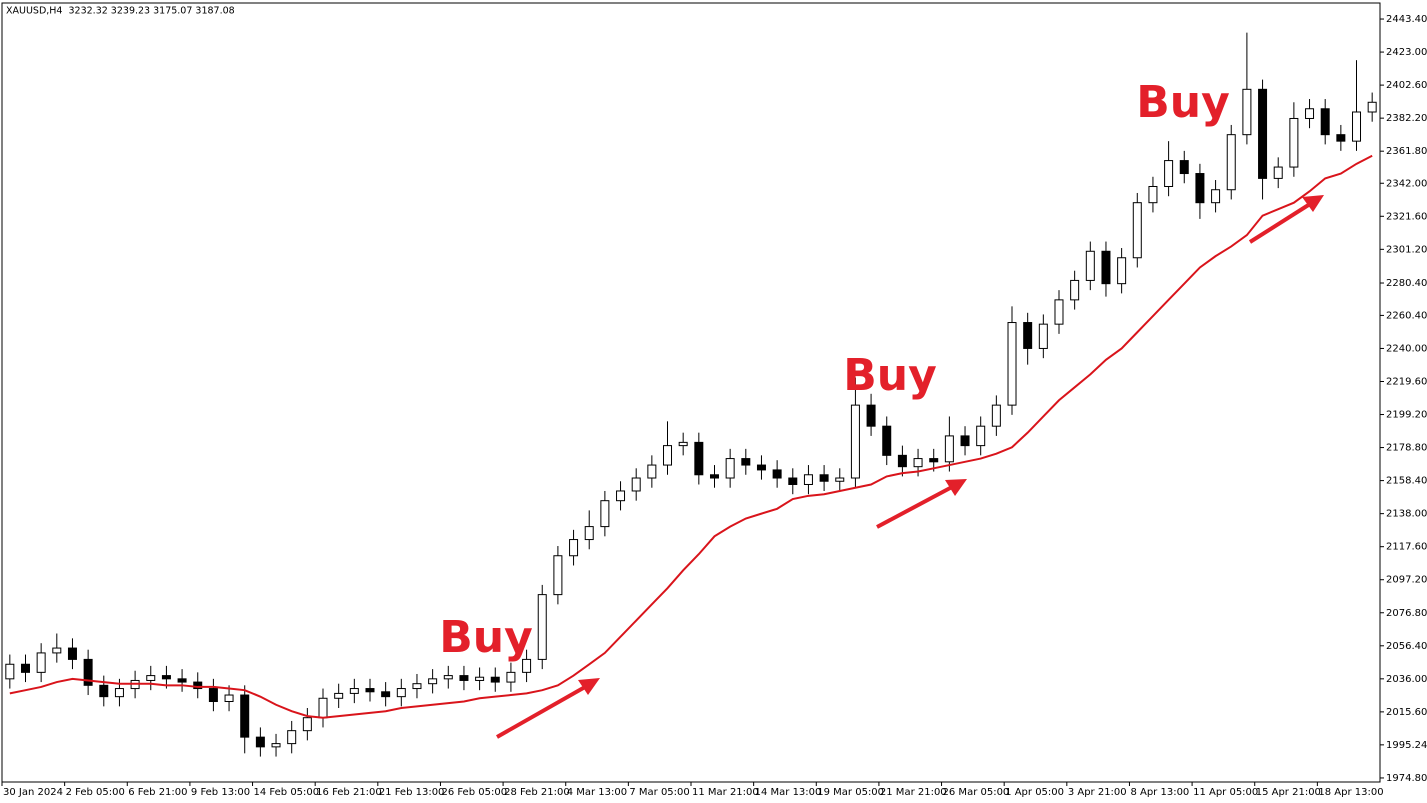  Describe the element at coordinates (1406, 348) in the screenshot. I see `y-tick-label: 2240.00` at that location.